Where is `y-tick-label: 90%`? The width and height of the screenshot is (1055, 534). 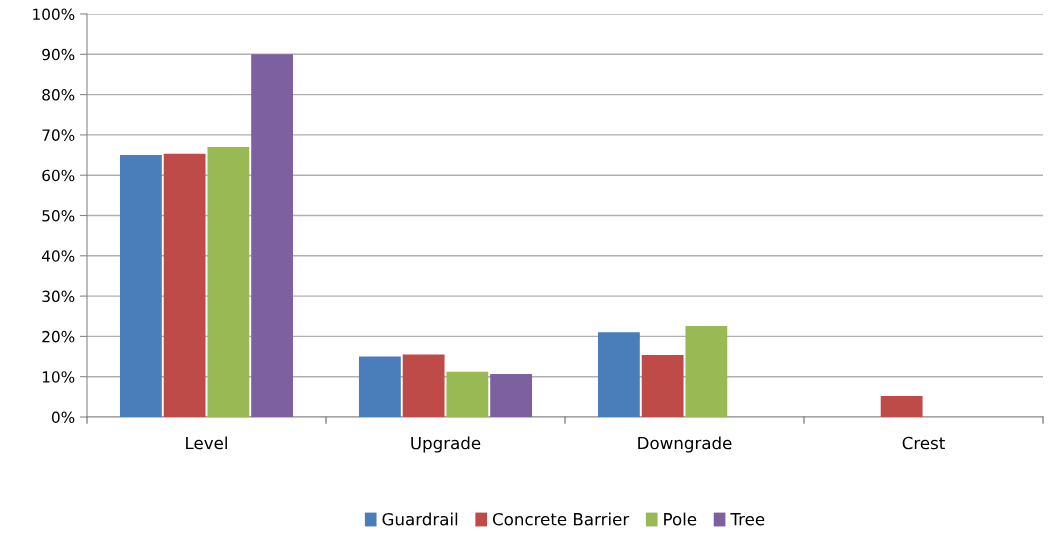
y-tick-label: 90% is located at coordinates (58, 54).